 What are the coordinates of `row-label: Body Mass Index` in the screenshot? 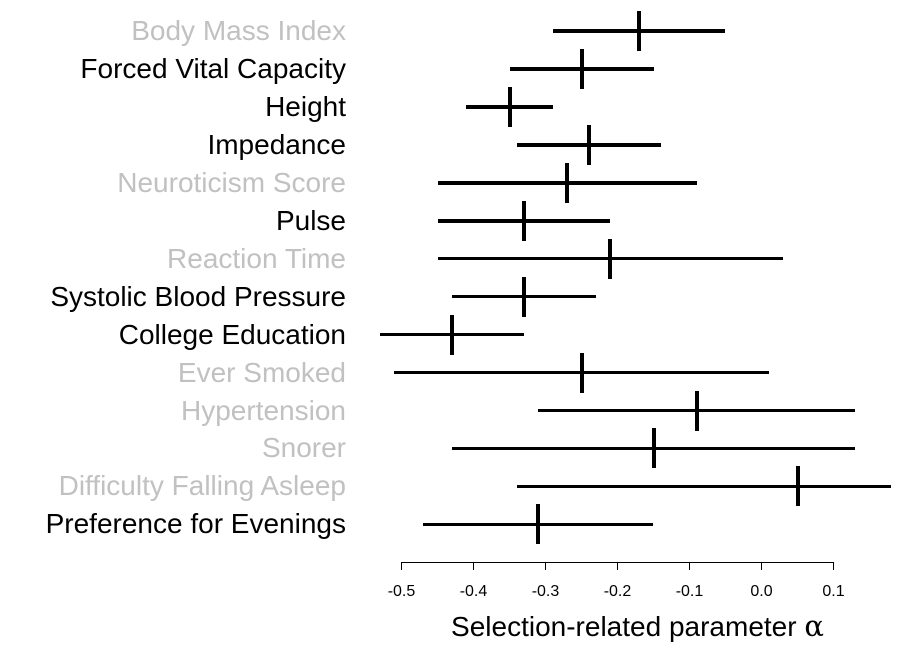 It's located at (238, 30).